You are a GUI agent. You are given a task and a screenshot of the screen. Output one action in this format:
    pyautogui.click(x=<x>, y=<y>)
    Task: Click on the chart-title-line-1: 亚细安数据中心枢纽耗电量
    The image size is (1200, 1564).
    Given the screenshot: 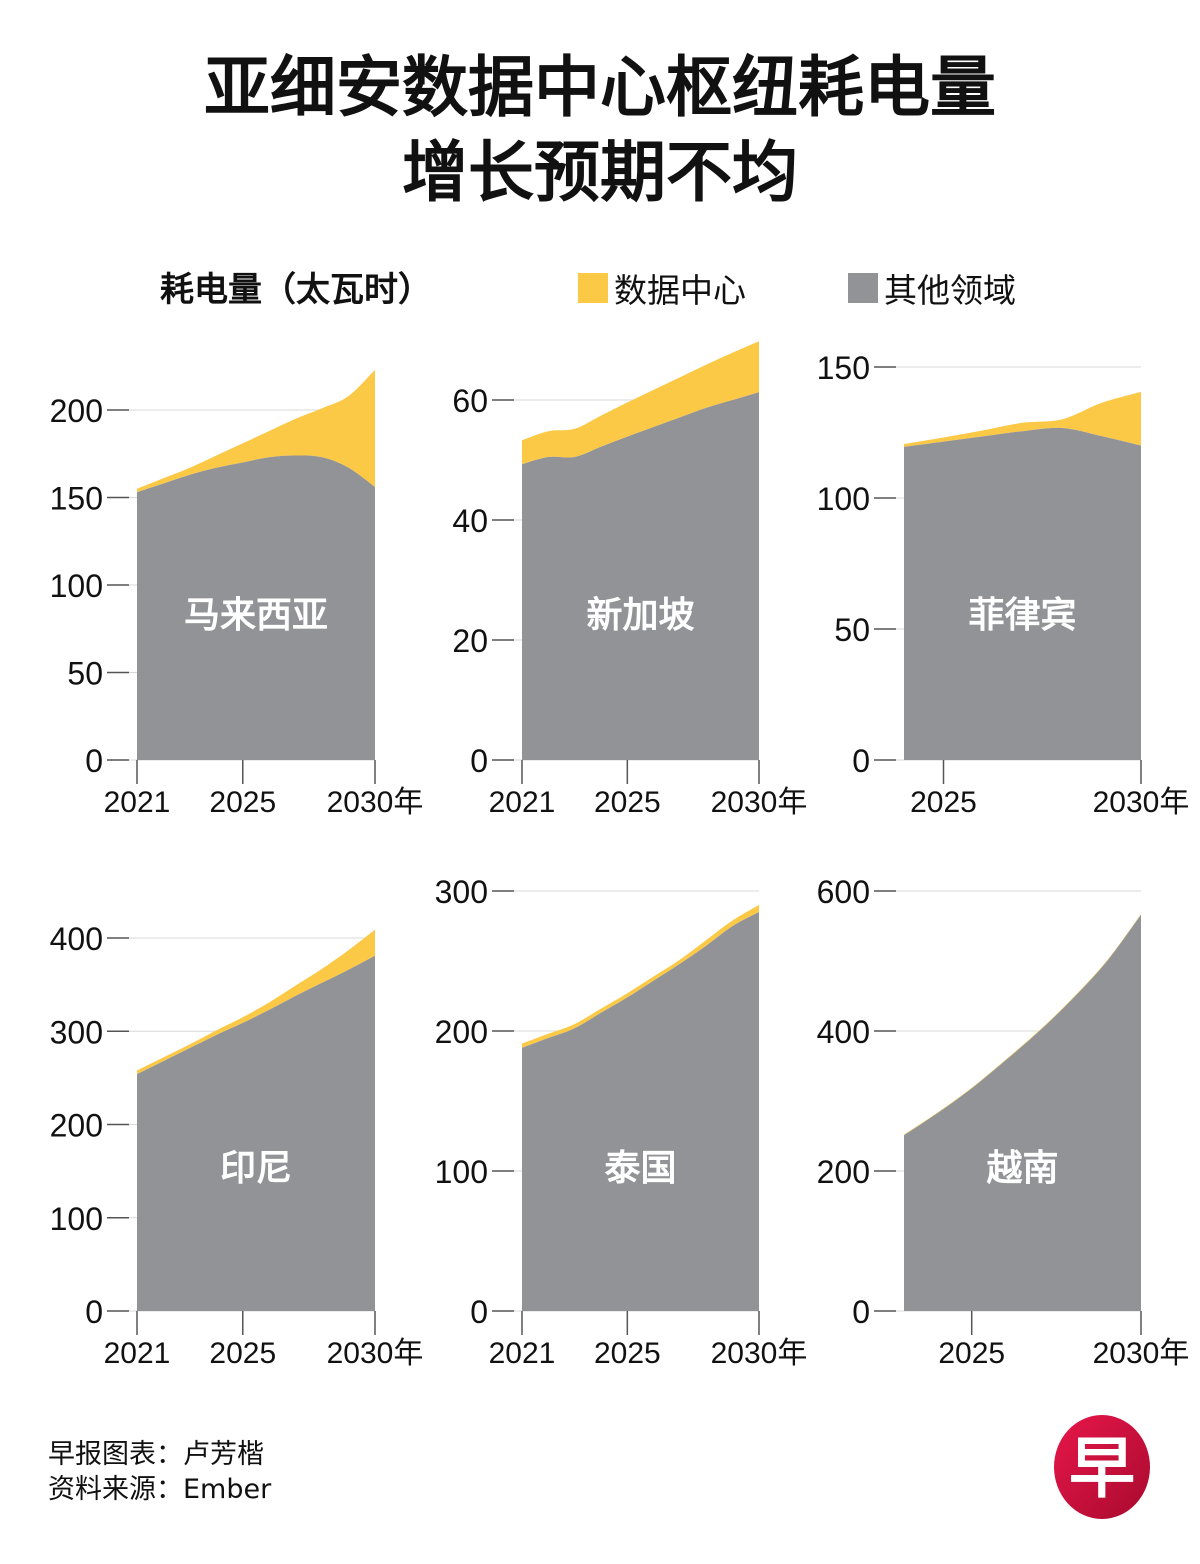 What is the action you would take?
    pyautogui.click(x=600, y=87)
    